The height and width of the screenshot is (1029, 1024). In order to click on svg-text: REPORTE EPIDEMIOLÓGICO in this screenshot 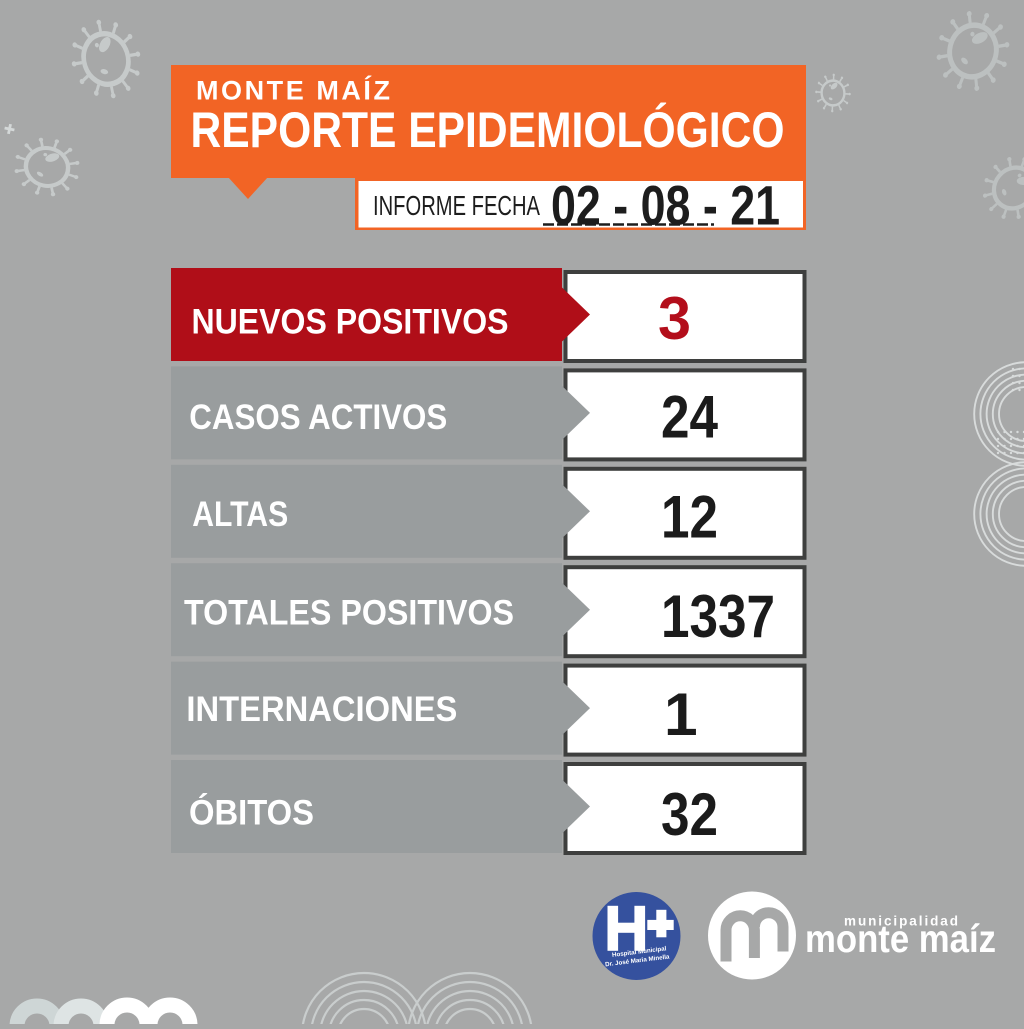, I will do `click(488, 129)`.